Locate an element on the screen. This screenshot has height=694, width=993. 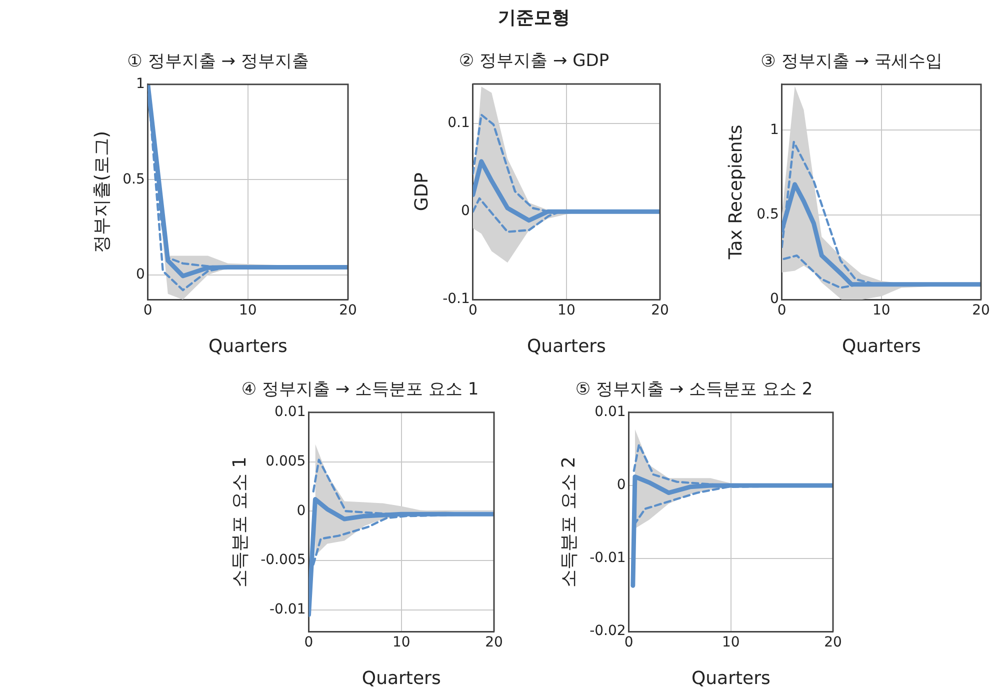
y-axis-title: GDP is located at coordinates (421, 192).